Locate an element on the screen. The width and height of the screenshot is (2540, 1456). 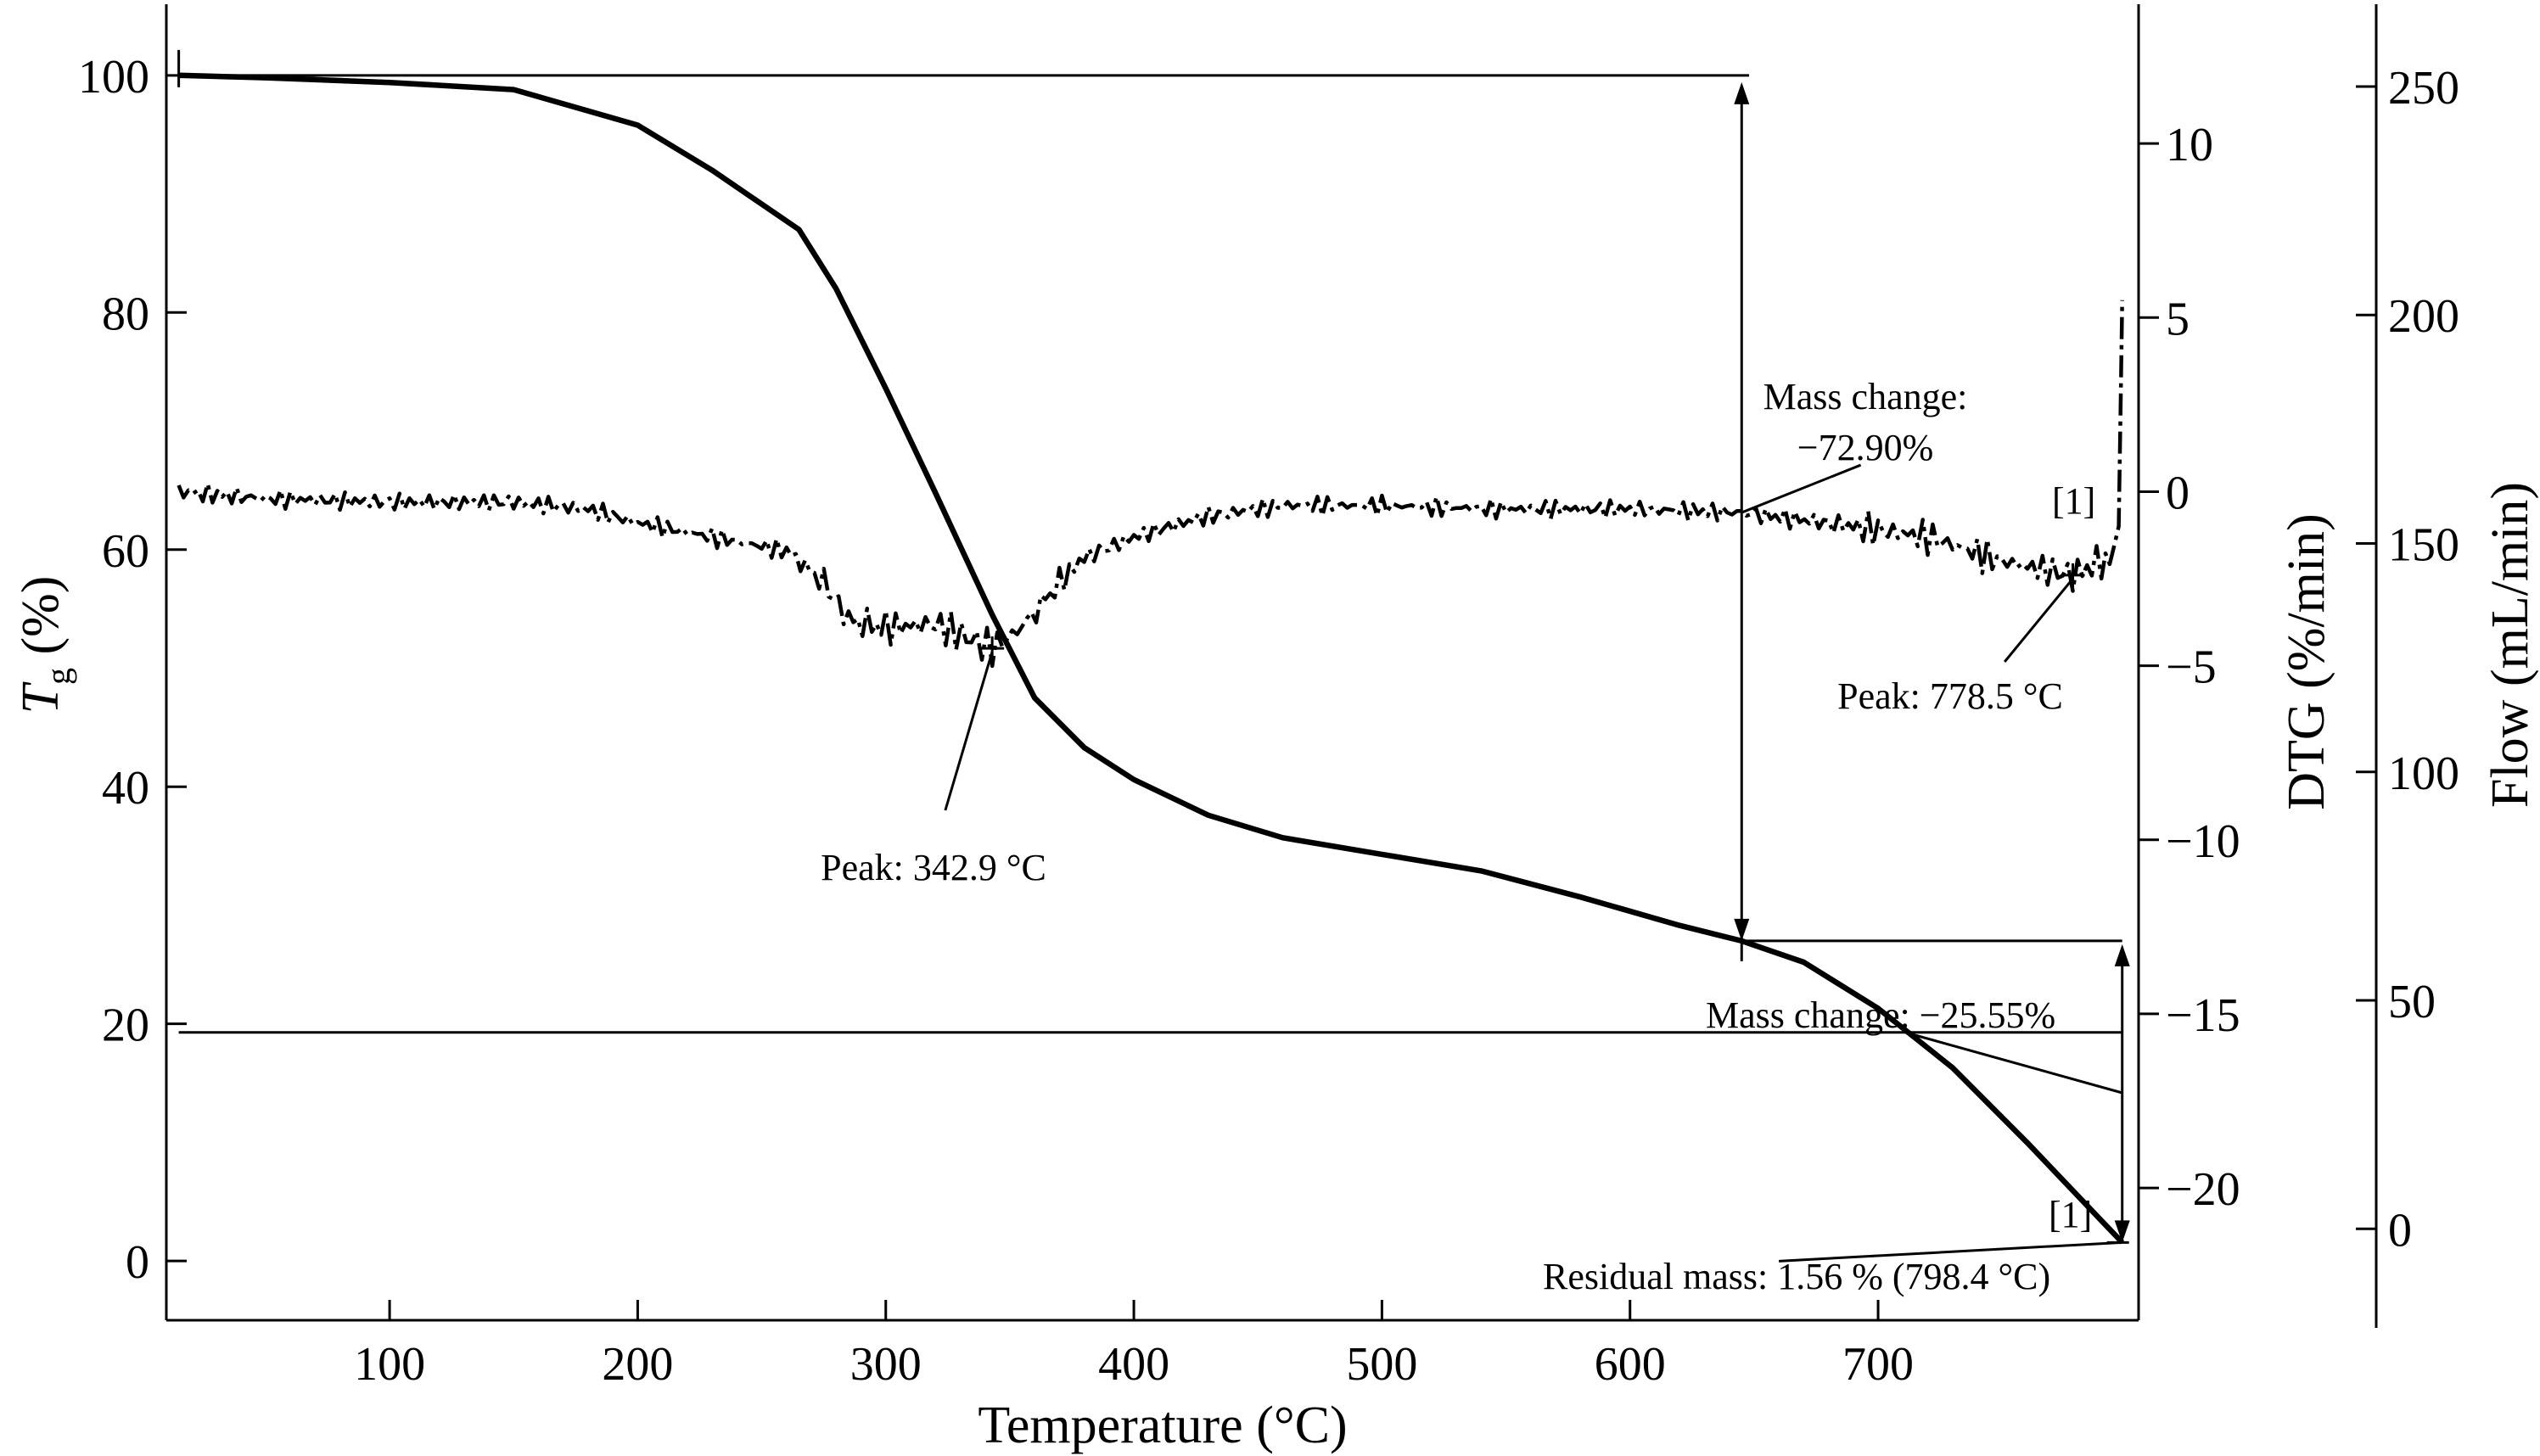
y-left-axis-title: Tg (%) is located at coordinates (44, 645).